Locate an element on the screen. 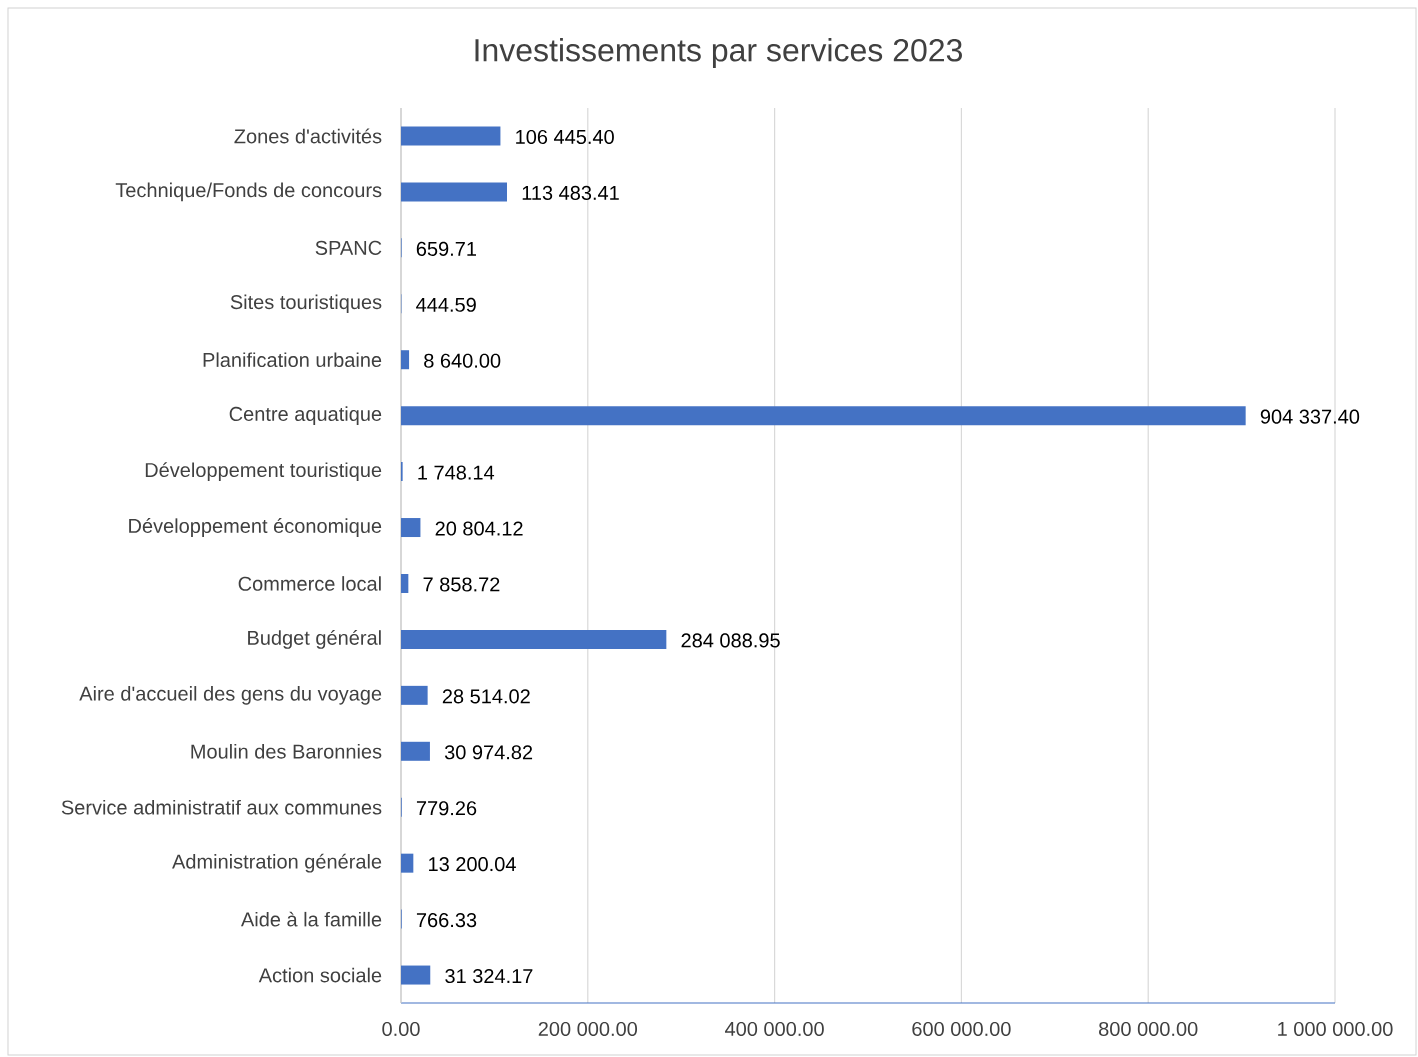 The image size is (1418, 1057). chart-title: Investissements par services 2023 is located at coordinates (718, 53).